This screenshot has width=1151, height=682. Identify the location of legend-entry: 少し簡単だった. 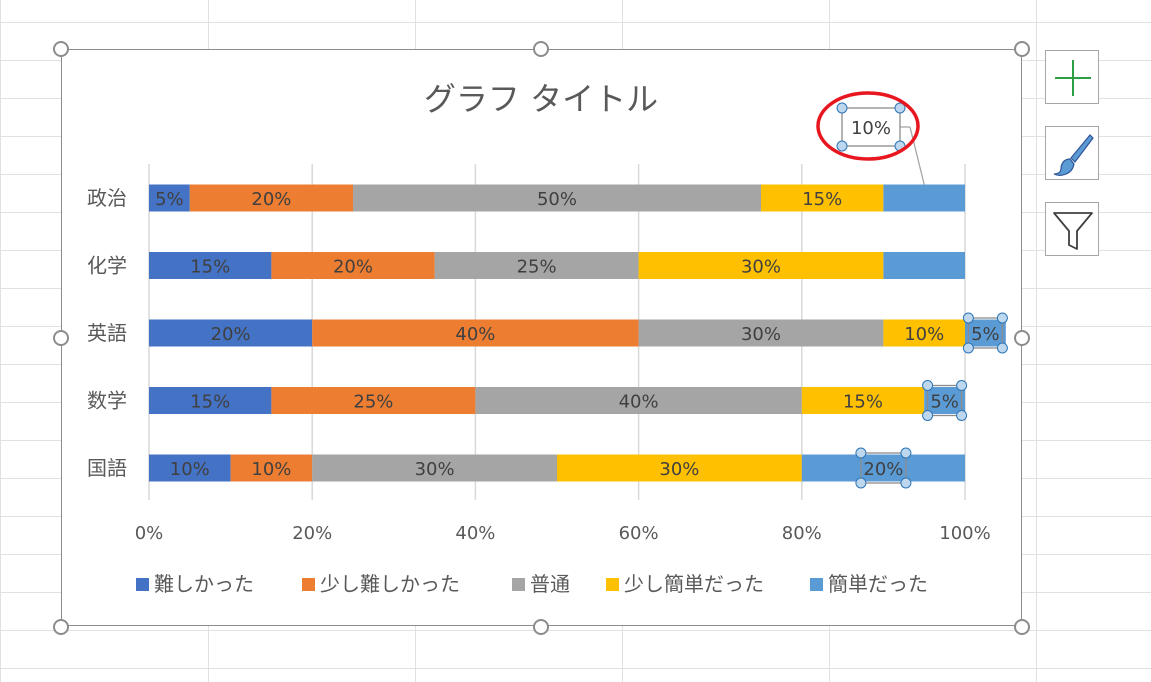
(694, 584).